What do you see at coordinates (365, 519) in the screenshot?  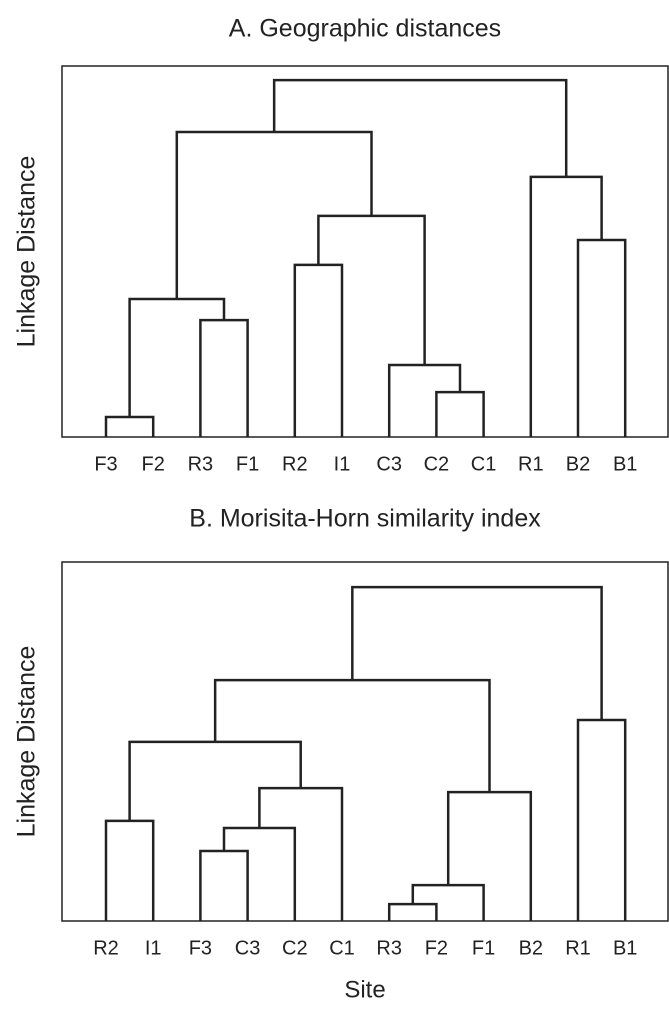 I see `chart-title: B. Morisita-Horn similarity index` at bounding box center [365, 519].